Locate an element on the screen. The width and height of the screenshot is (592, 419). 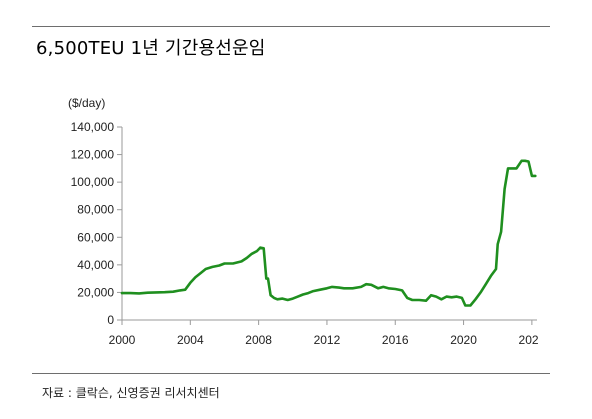
x-tick-label: 2008 is located at coordinates (258, 340).